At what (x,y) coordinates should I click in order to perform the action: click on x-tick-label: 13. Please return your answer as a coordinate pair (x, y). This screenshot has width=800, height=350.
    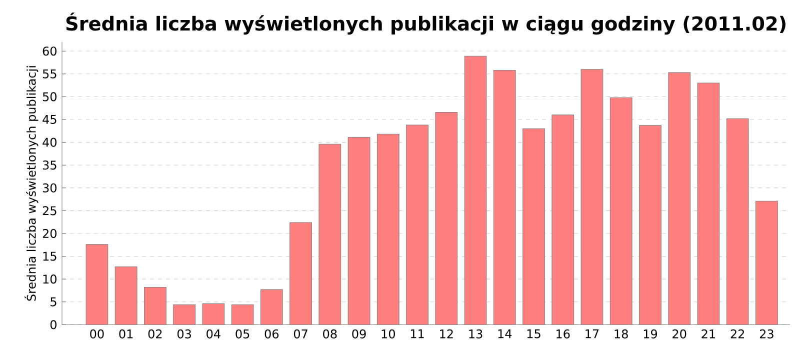
    Looking at the image, I should click on (475, 333).